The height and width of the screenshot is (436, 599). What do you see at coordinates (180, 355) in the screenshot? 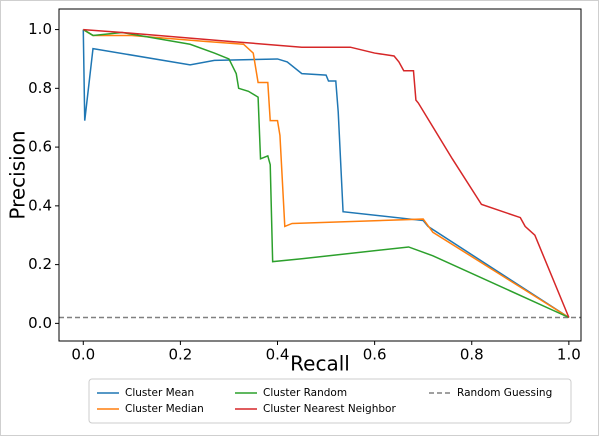
I see `x-tick-label: 0.2` at bounding box center [180, 355].